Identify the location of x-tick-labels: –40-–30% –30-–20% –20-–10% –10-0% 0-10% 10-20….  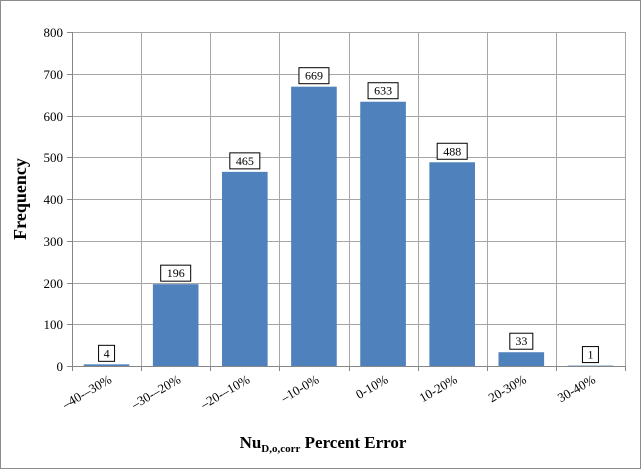
(328, 392).